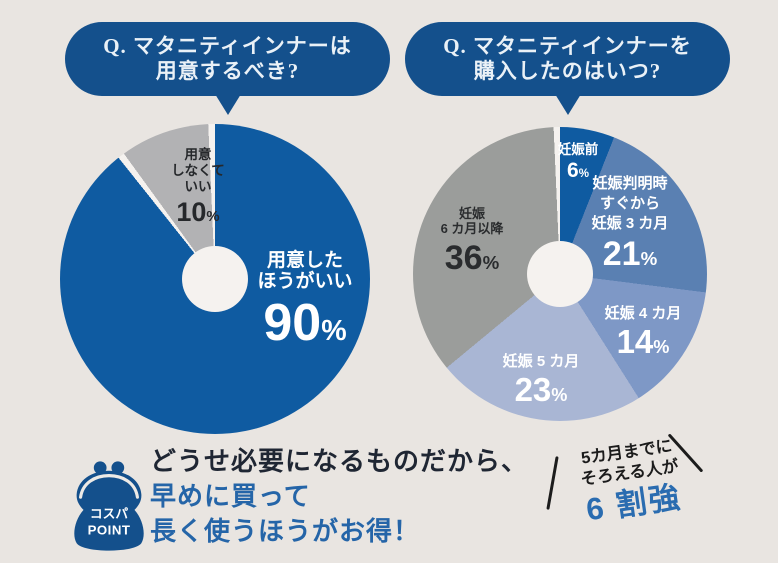  I want to click on slice-value: 21%, so click(630, 254).